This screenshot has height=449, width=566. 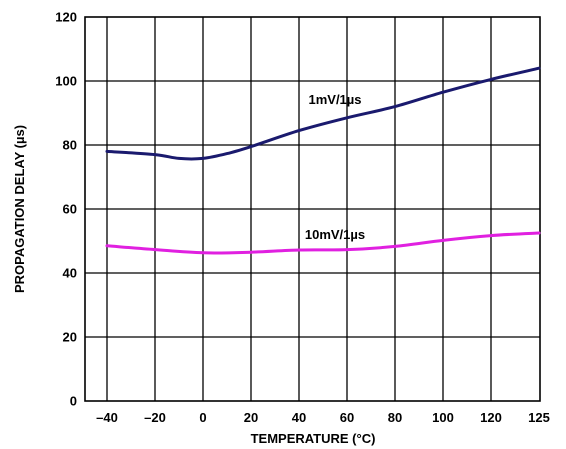 I want to click on x-tick-label: 20, so click(x=251, y=417).